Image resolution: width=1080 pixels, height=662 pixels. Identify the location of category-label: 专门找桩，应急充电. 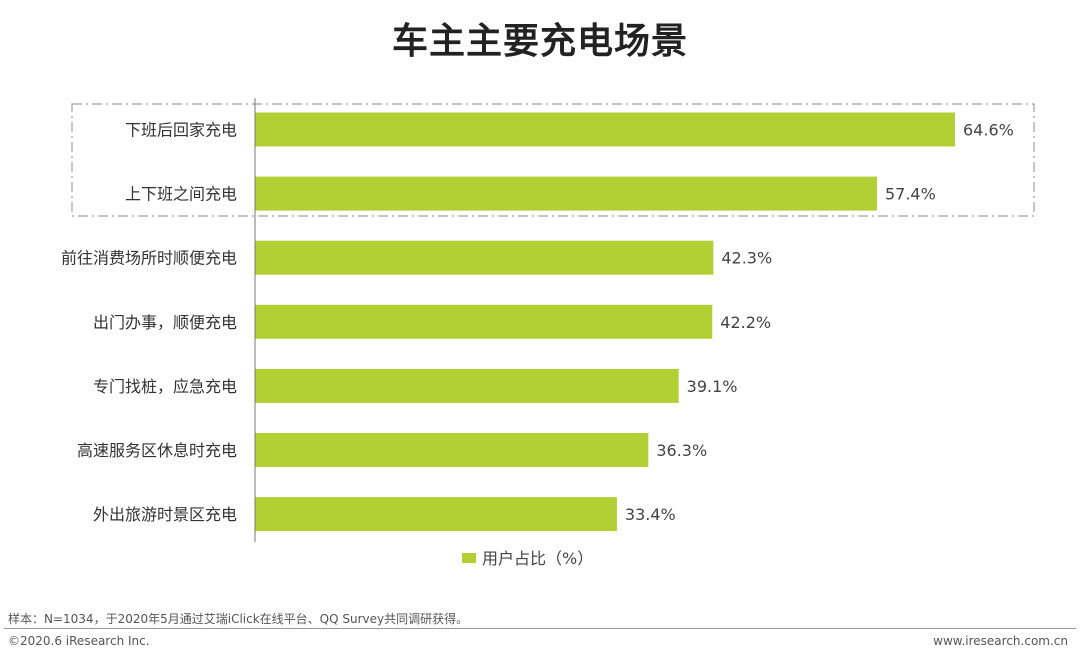
(165, 386).